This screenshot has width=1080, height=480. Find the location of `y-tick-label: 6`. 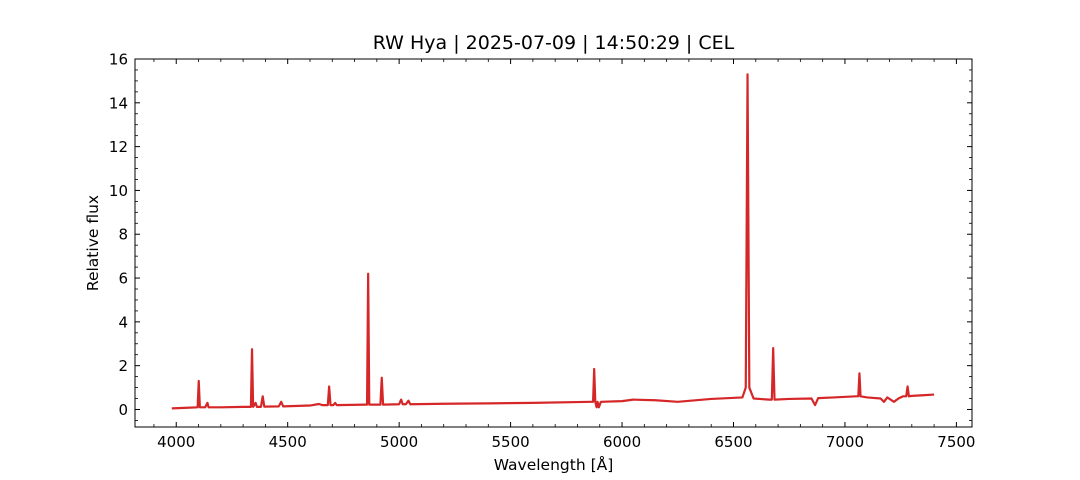

y-tick-label: 6 is located at coordinates (123, 279).